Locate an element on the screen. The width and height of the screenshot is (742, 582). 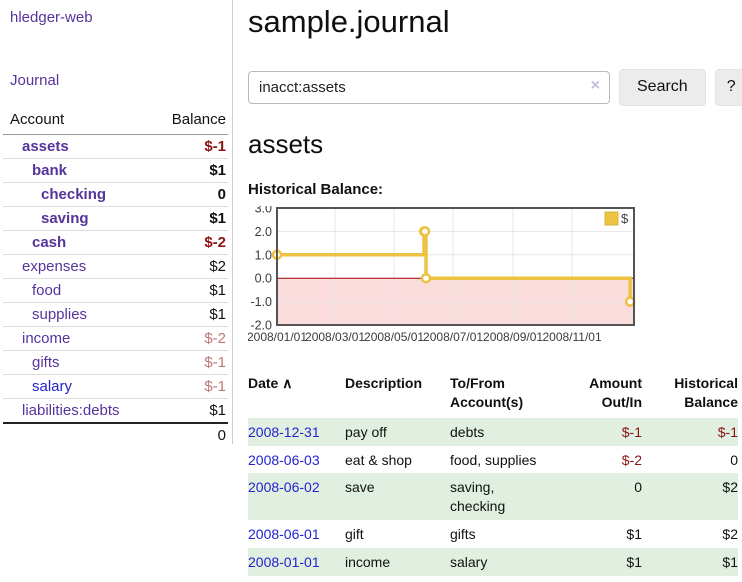
transaction-amount: 0 is located at coordinates (638, 487).